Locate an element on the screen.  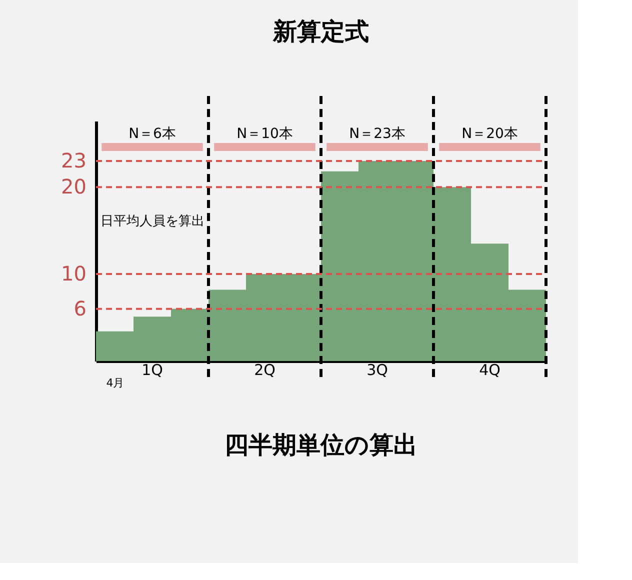
x-tick-label: 4月 is located at coordinates (115, 383).